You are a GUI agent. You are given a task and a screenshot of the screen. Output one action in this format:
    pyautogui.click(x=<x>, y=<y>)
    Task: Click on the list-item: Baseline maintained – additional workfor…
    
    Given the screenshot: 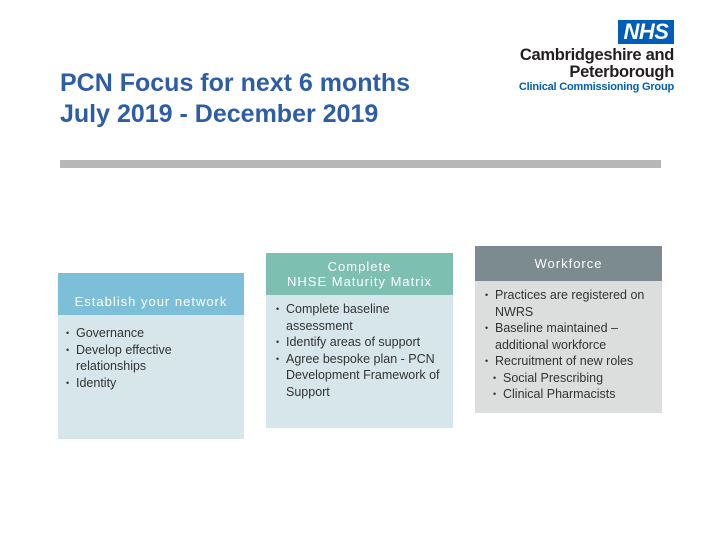 What is the action you would take?
    pyautogui.click(x=569, y=336)
    